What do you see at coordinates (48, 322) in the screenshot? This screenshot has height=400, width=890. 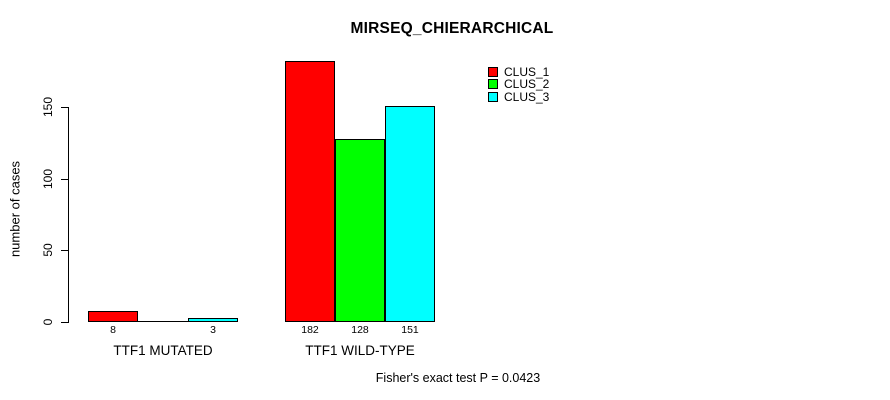 I see `y-tick-label: 0` at bounding box center [48, 322].